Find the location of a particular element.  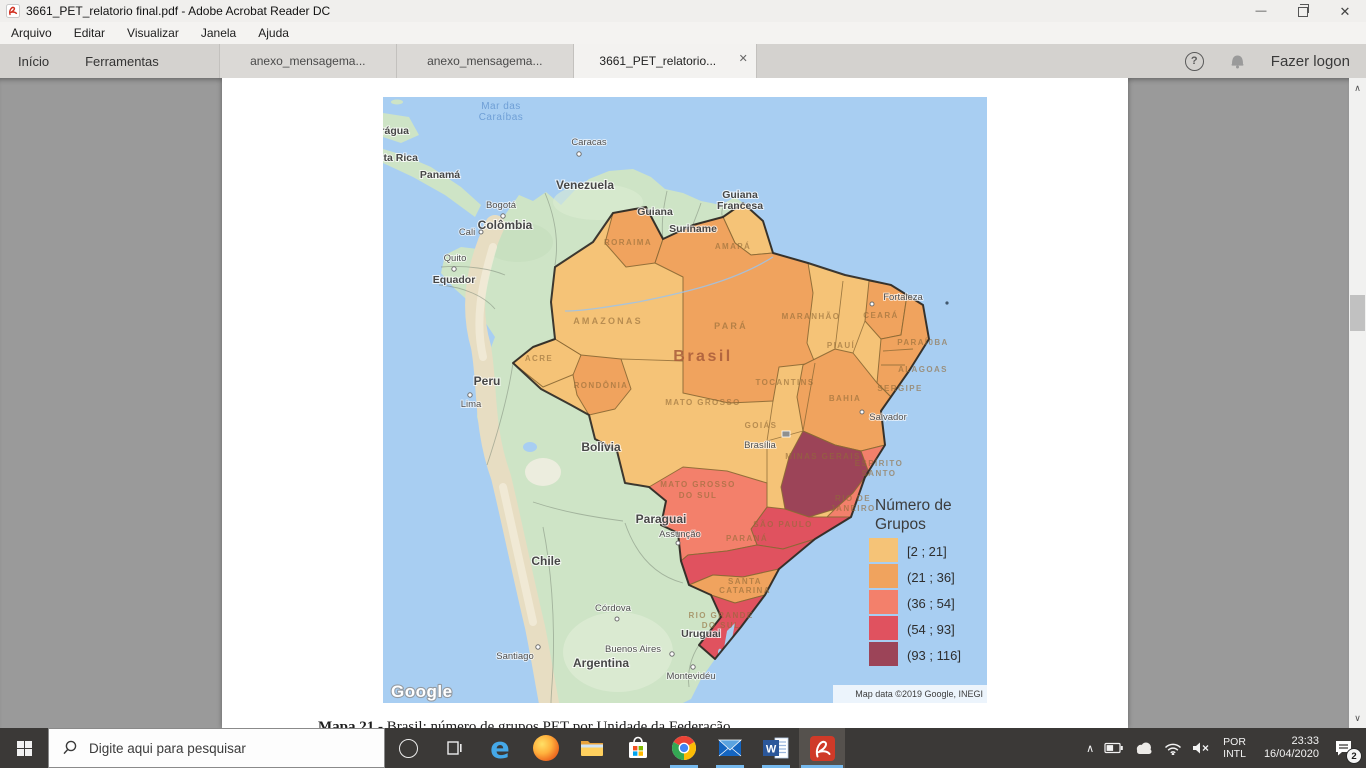

windows-logo-icon is located at coordinates (24, 748).